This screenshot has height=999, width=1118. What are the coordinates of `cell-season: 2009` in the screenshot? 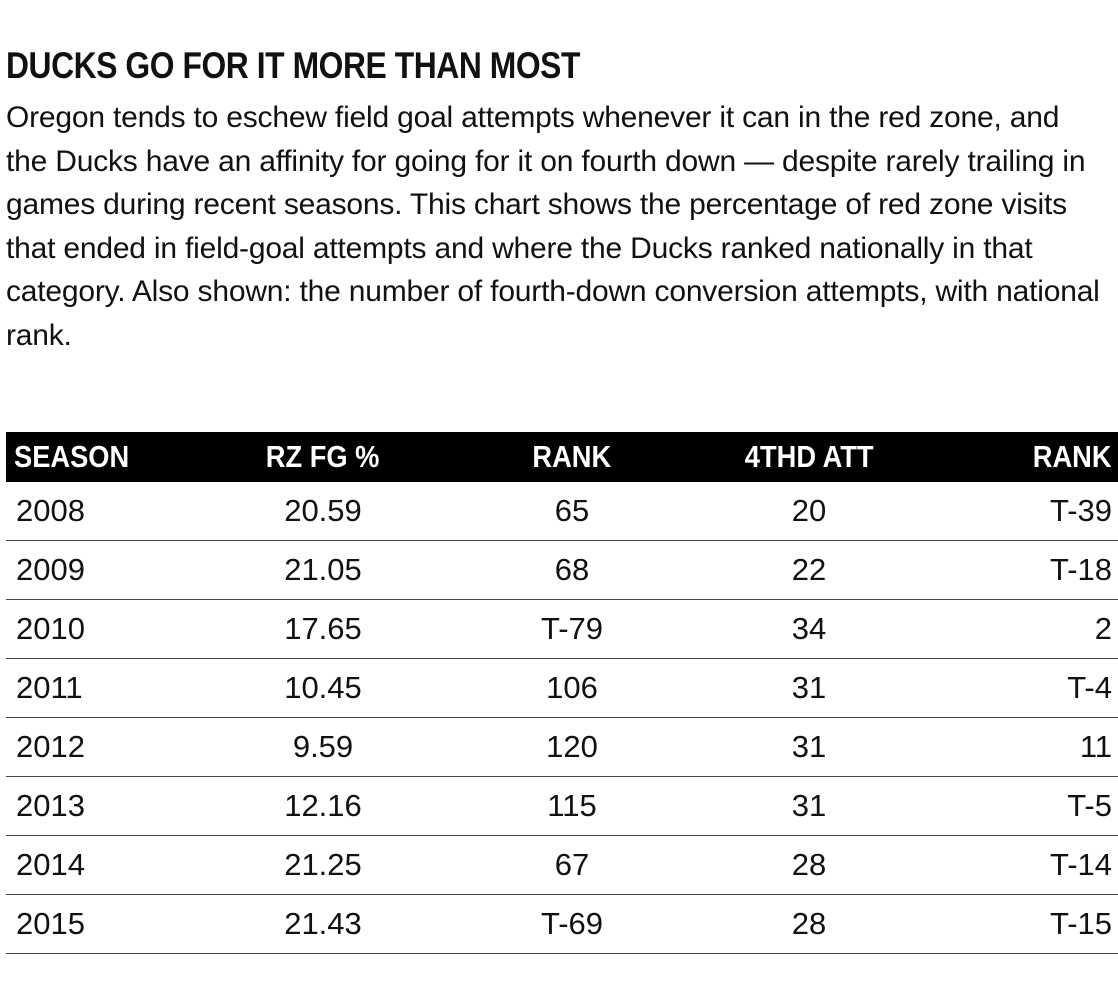 It's located at (105, 570).